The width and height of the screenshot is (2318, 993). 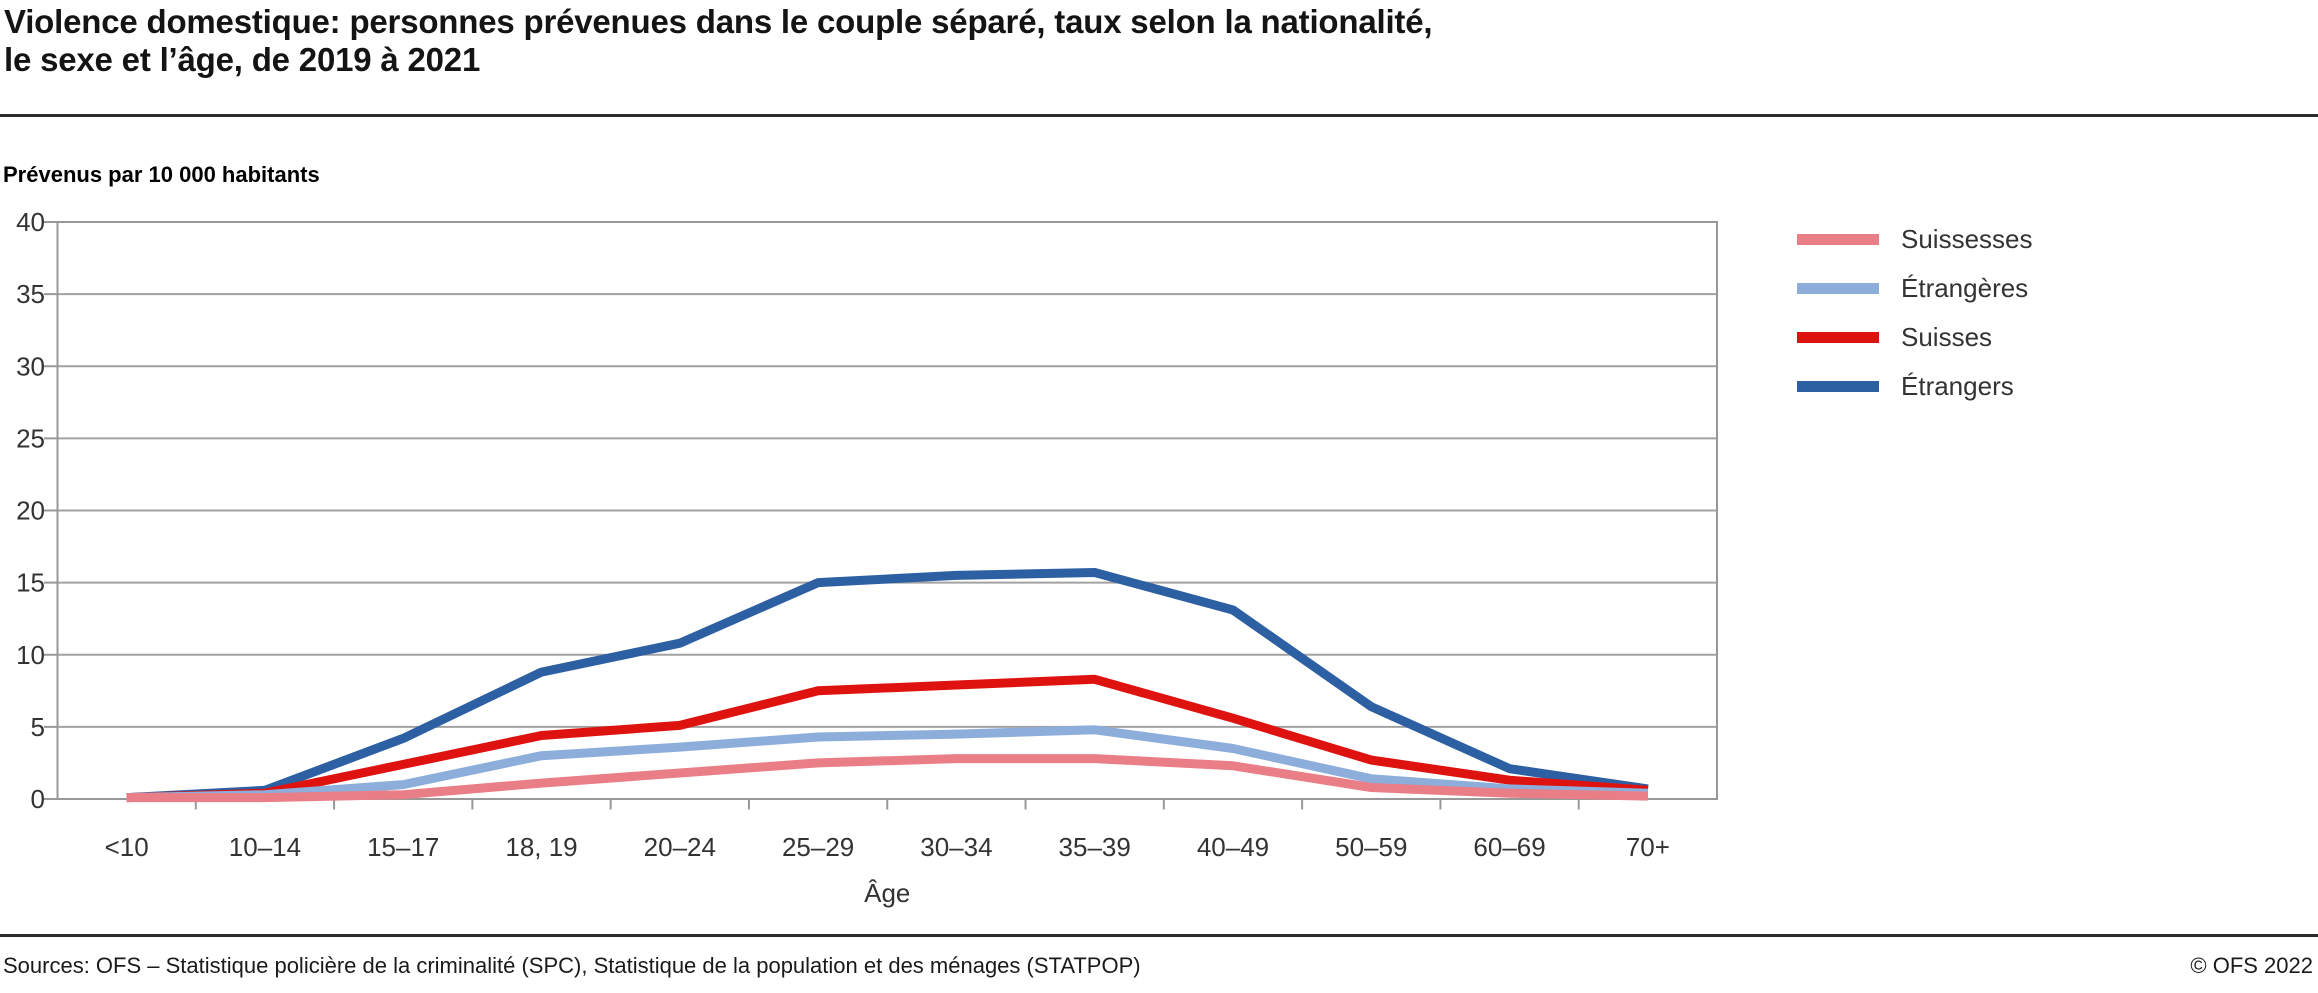 I want to click on x-tick-label-8: 40–49, so click(x=1233, y=847).